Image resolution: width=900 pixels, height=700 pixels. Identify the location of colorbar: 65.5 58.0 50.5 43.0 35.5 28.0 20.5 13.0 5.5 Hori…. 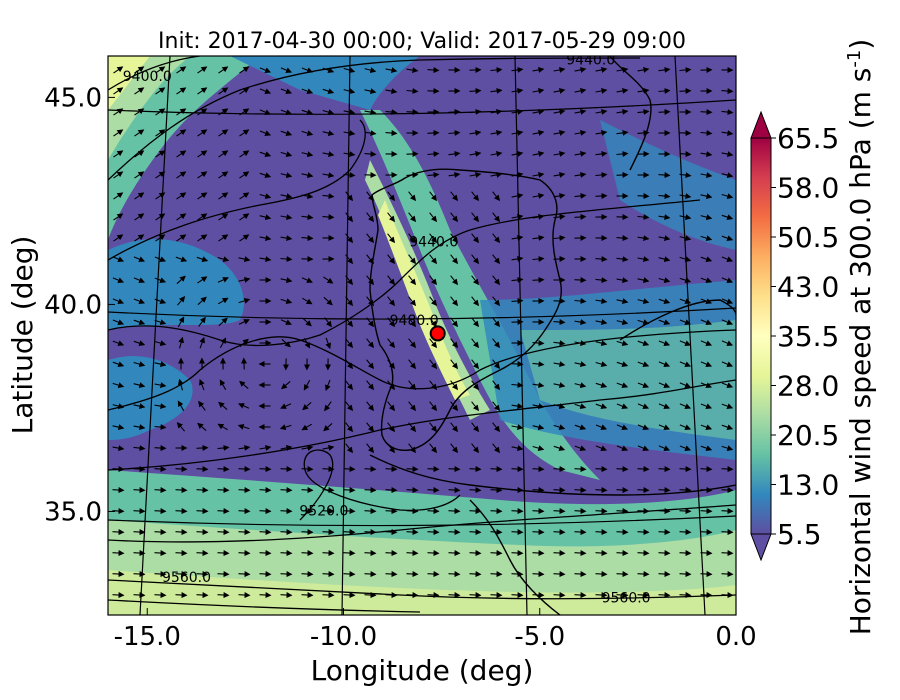
(814, 337).